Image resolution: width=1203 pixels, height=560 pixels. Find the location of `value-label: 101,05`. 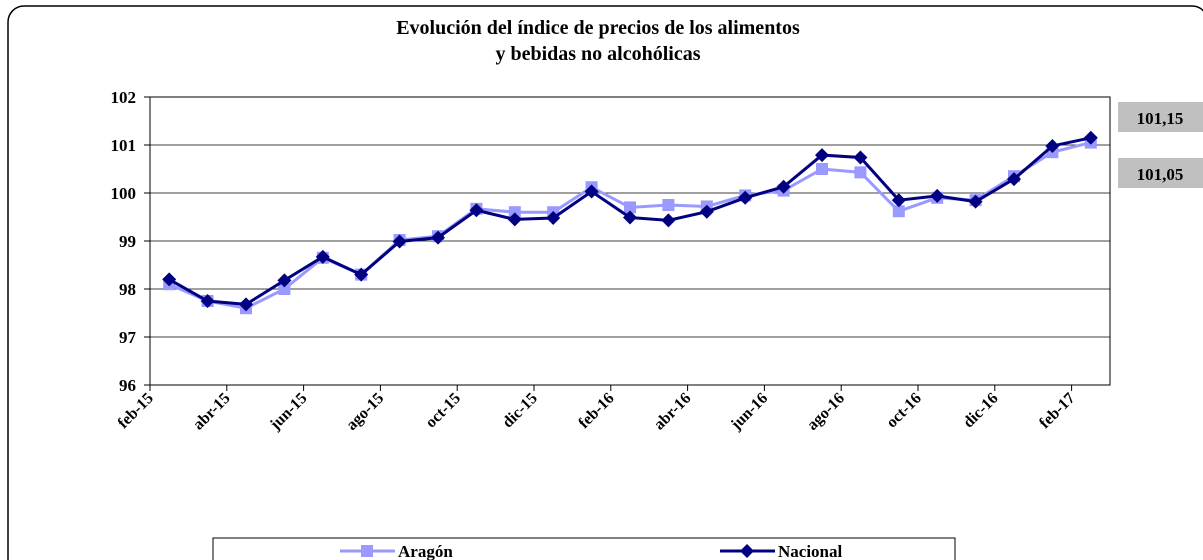

value-label: 101,05 is located at coordinates (1160, 174).